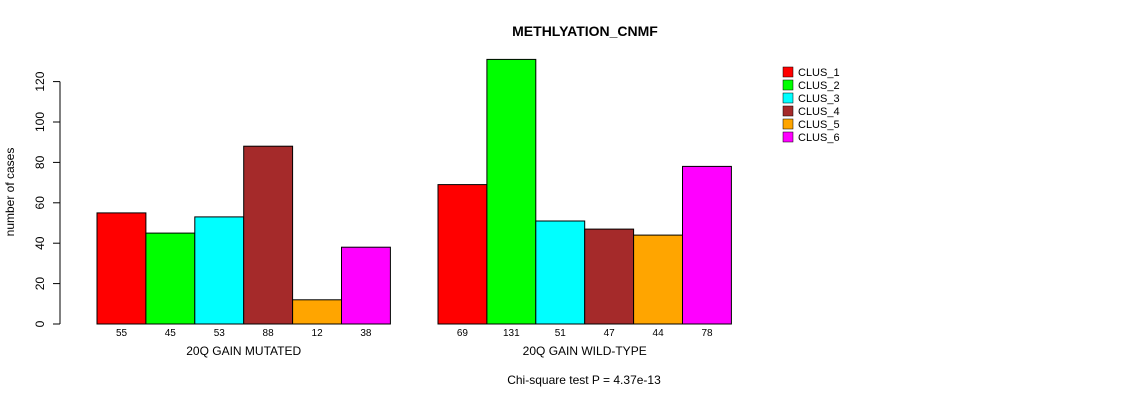 The height and width of the screenshot is (400, 1140). Describe the element at coordinates (122, 333) in the screenshot. I see `bar-value-label: 55` at that location.